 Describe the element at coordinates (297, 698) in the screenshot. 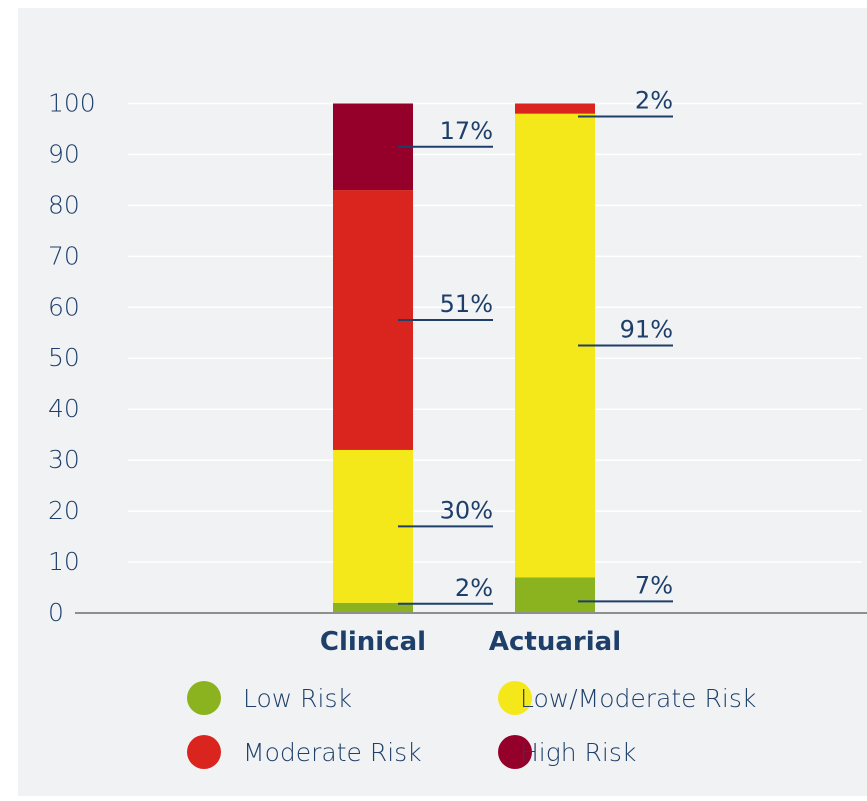

I see `legend-label: Low Risk` at that location.